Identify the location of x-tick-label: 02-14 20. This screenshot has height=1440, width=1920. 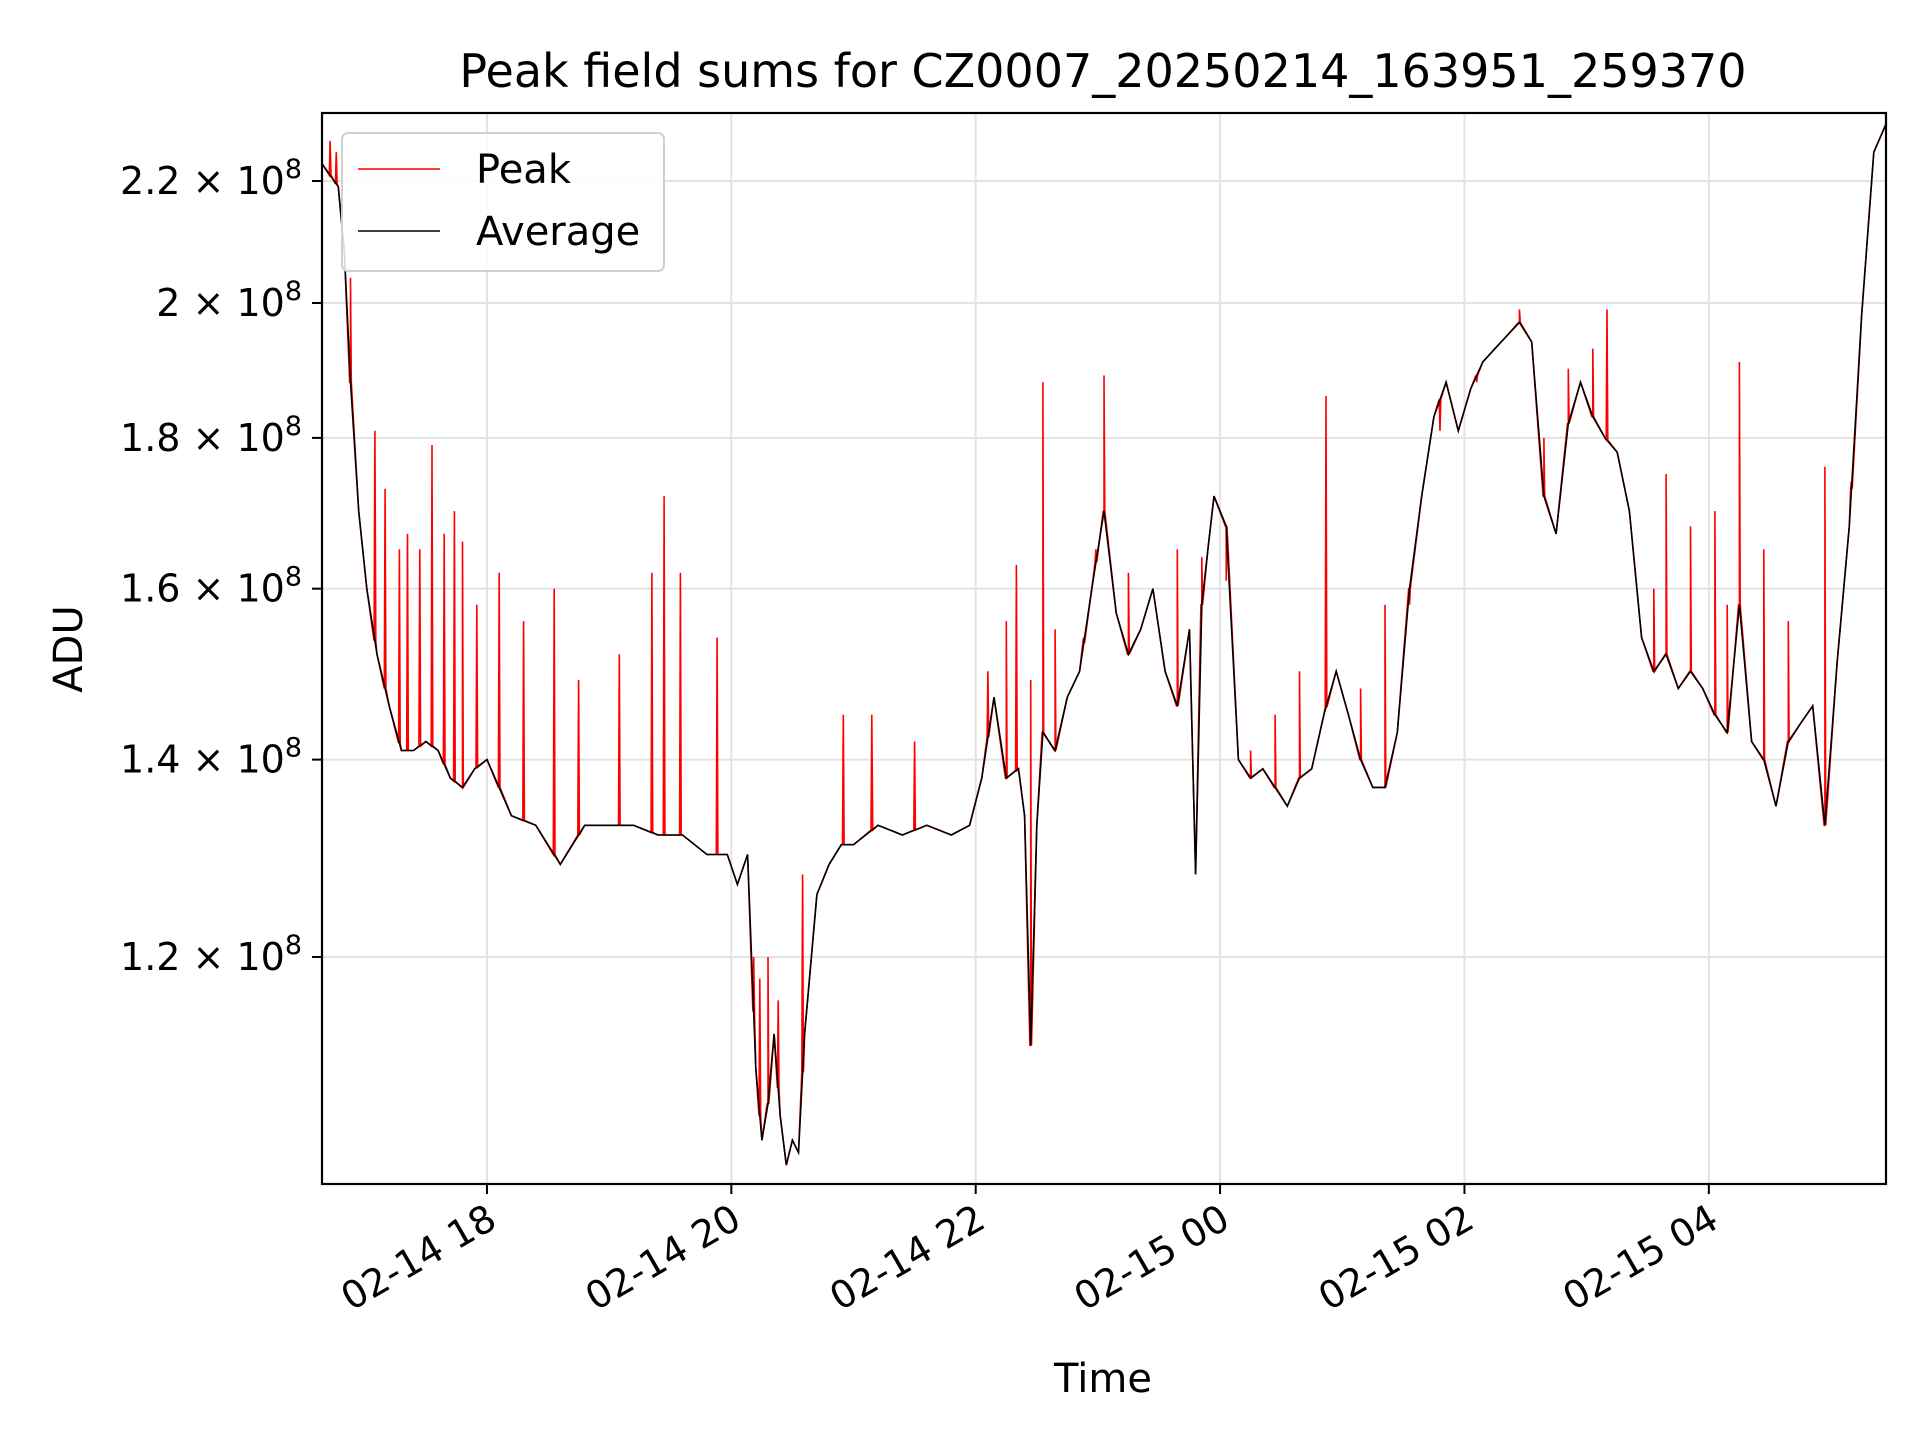
(663, 1258).